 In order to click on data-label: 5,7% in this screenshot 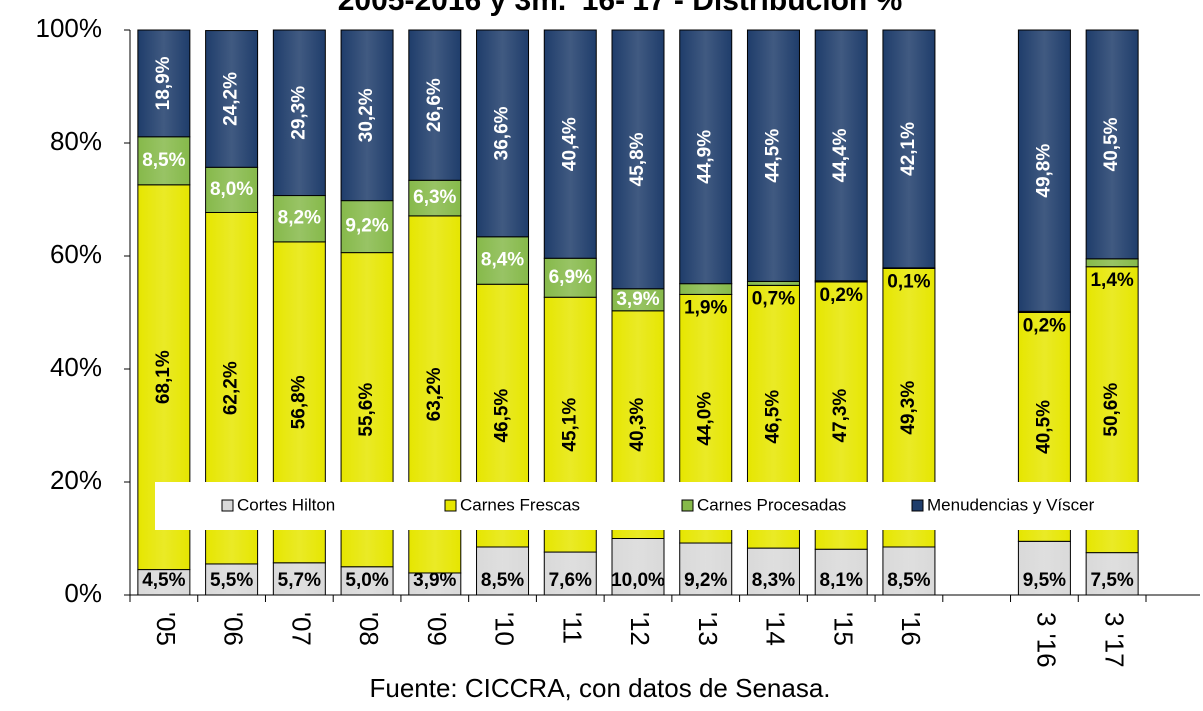, I will do `click(299, 580)`.